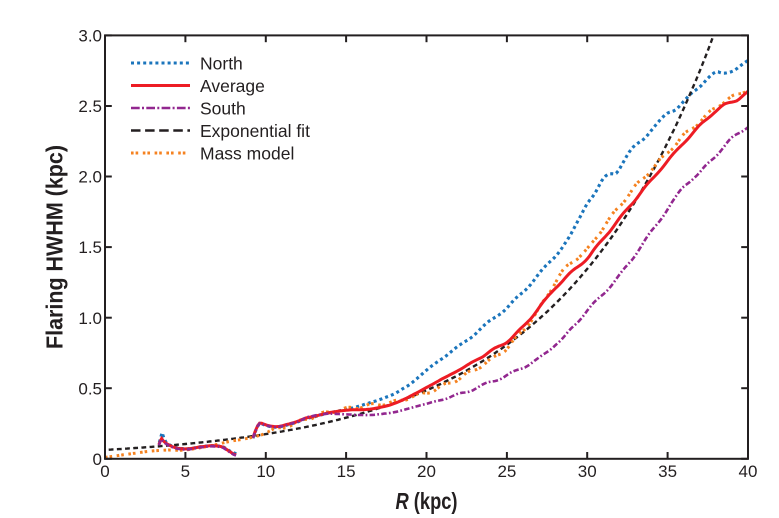  What do you see at coordinates (427, 501) in the screenshot?
I see `svg-text: R (kpc)` at bounding box center [427, 501].